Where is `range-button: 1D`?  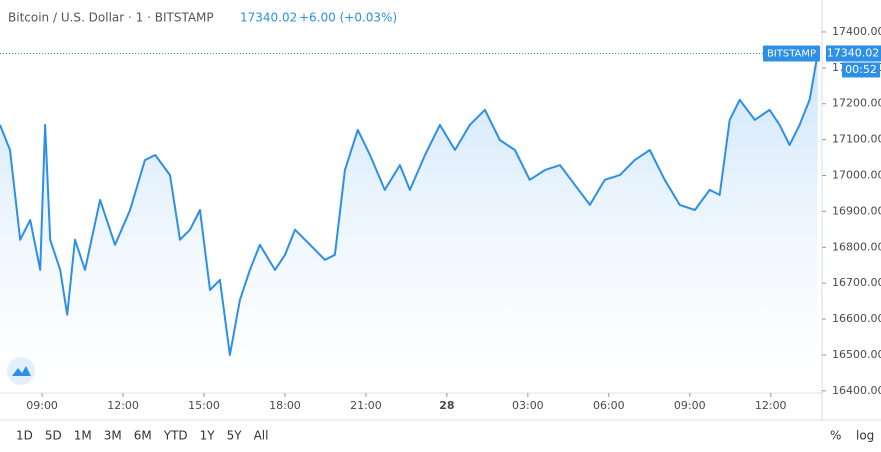 range-button: 1D is located at coordinates (24, 436).